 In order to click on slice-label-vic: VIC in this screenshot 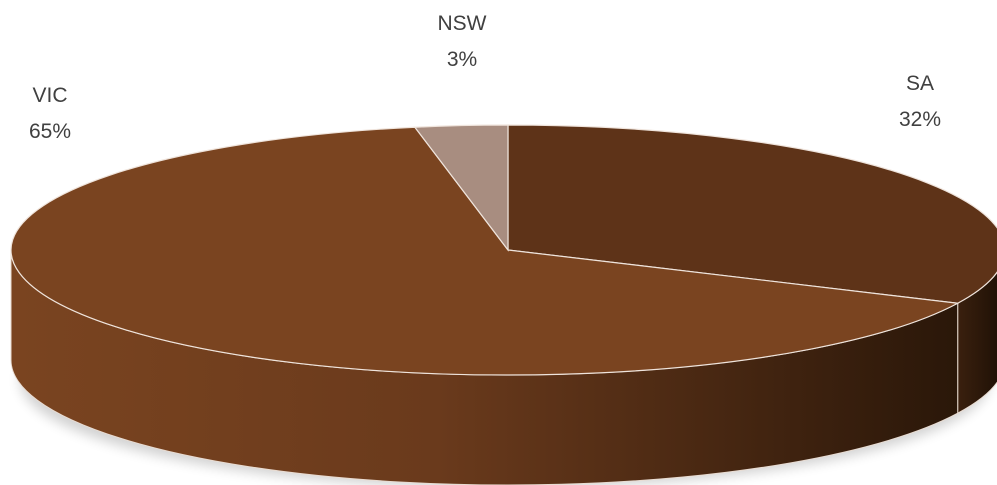, I will do `click(49, 95)`.